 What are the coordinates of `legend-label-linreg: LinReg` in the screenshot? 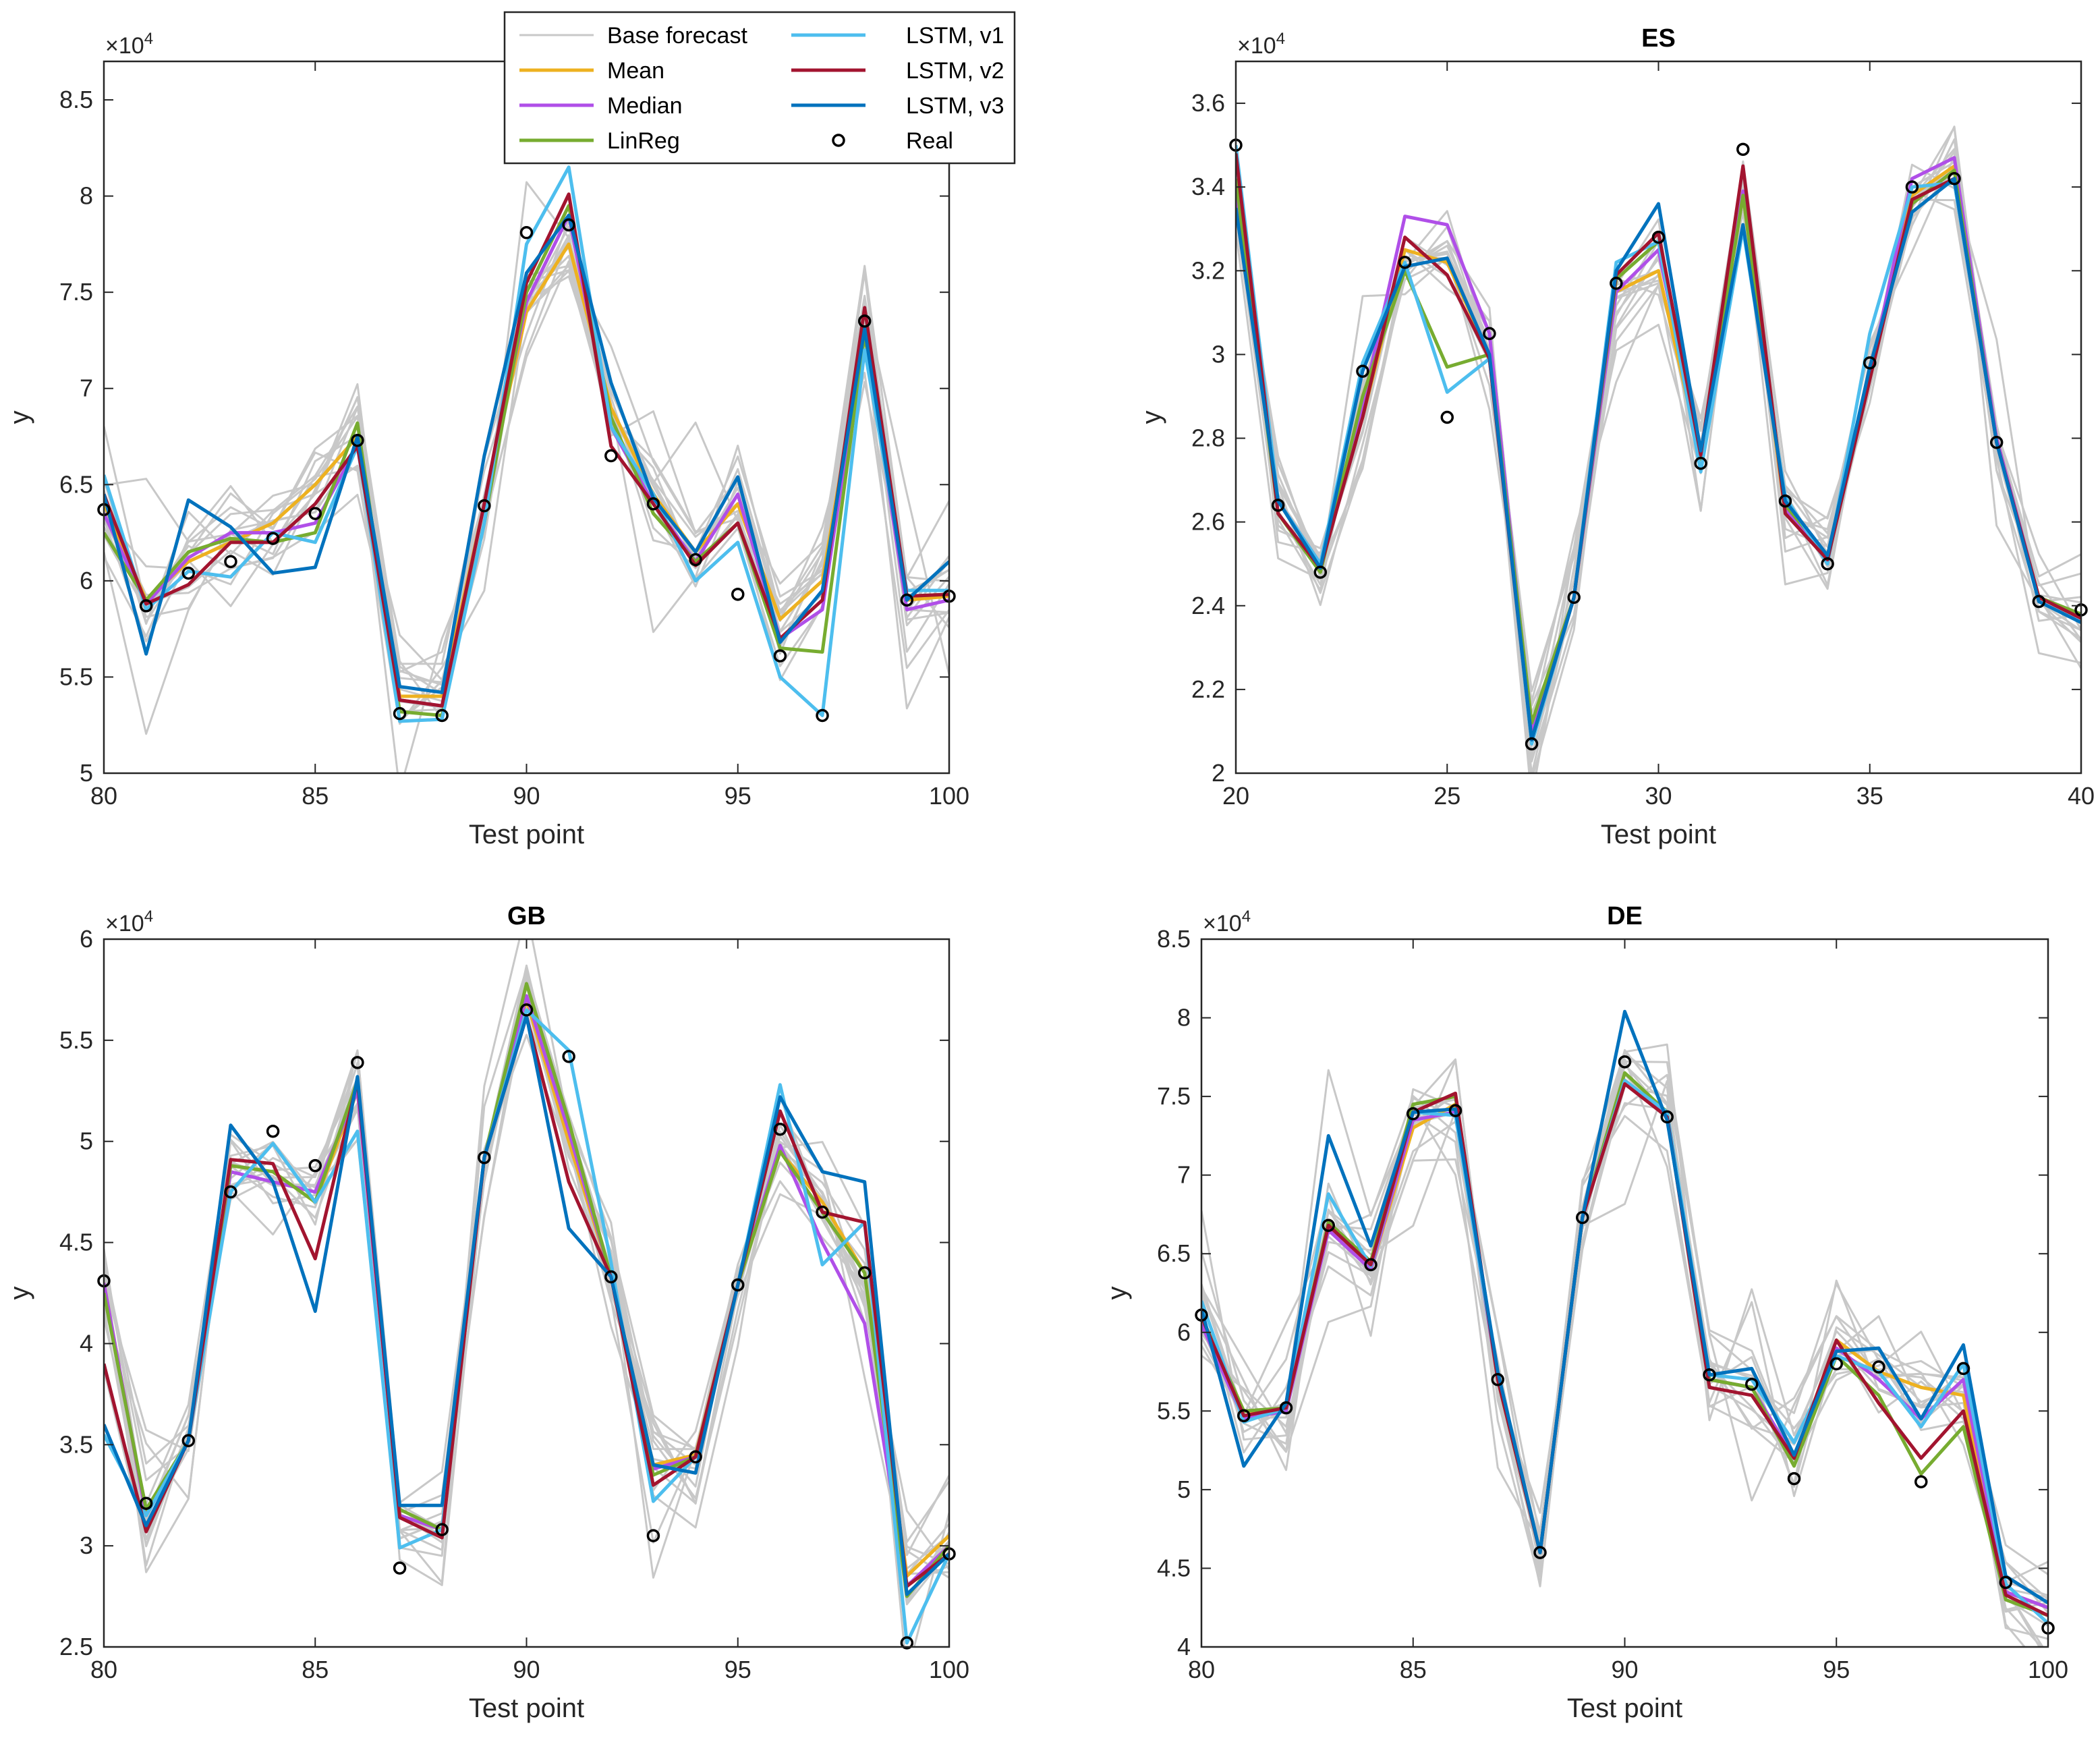 It's located at (643, 141).